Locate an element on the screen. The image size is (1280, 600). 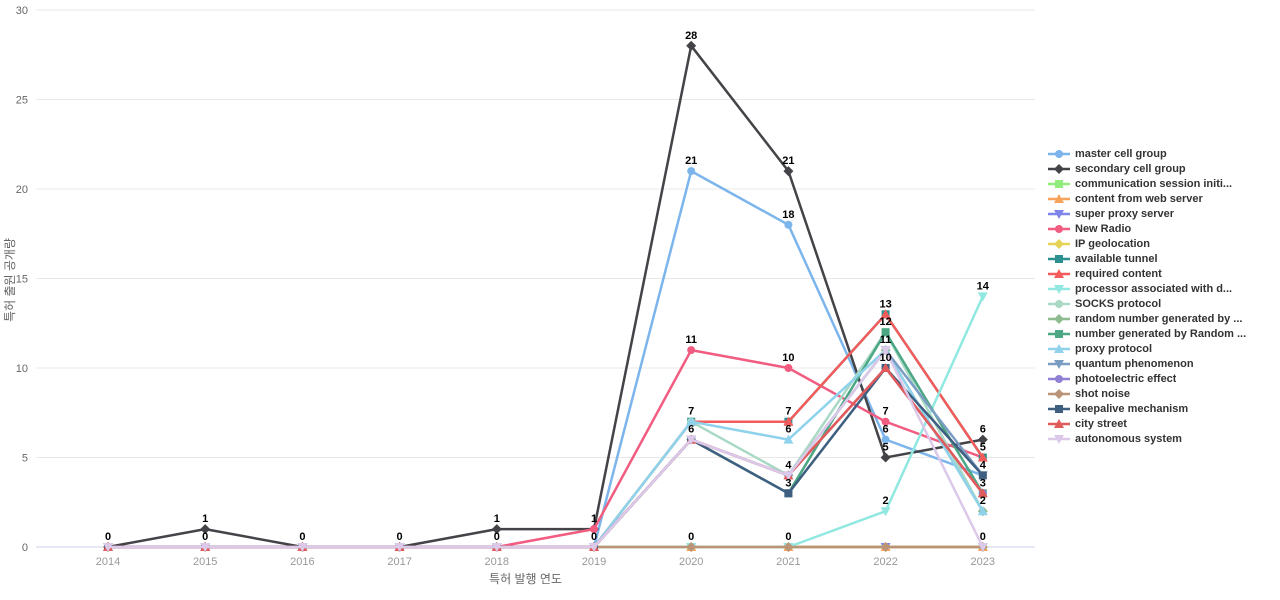
legend-item: required content is located at coordinates (1162, 274).